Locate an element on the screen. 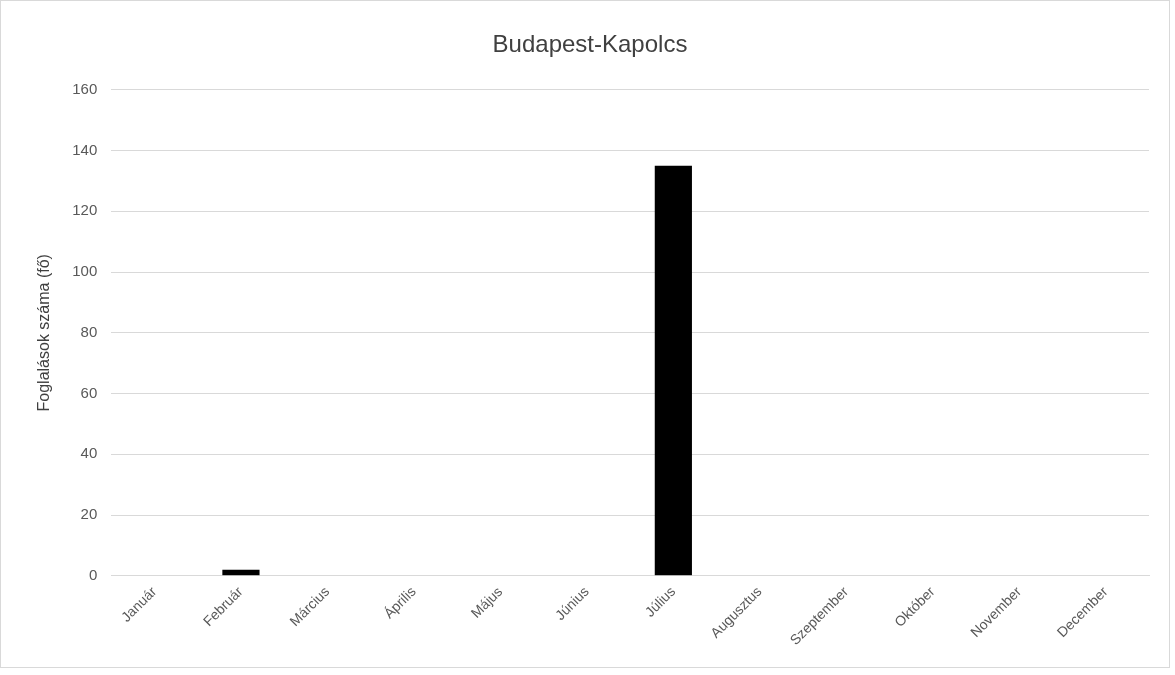 The image size is (1175, 675). y-axis-title: Foglalások száma (fő) is located at coordinates (44, 333).